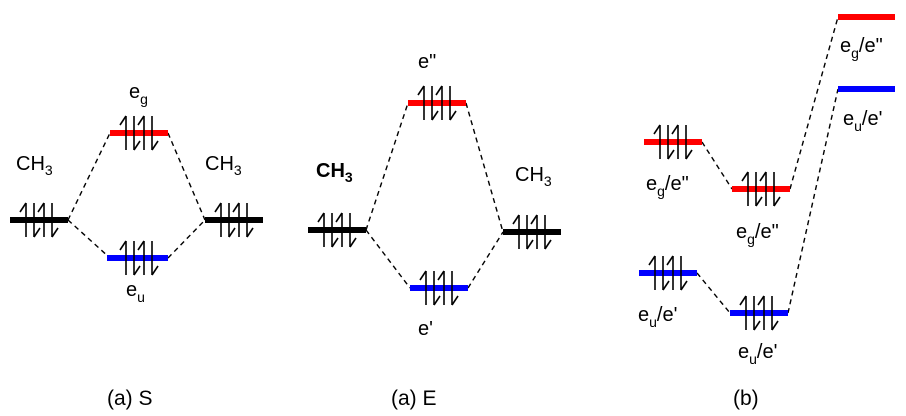 This screenshot has width=906, height=416. I want to click on e-prime-label: e', so click(425, 329).